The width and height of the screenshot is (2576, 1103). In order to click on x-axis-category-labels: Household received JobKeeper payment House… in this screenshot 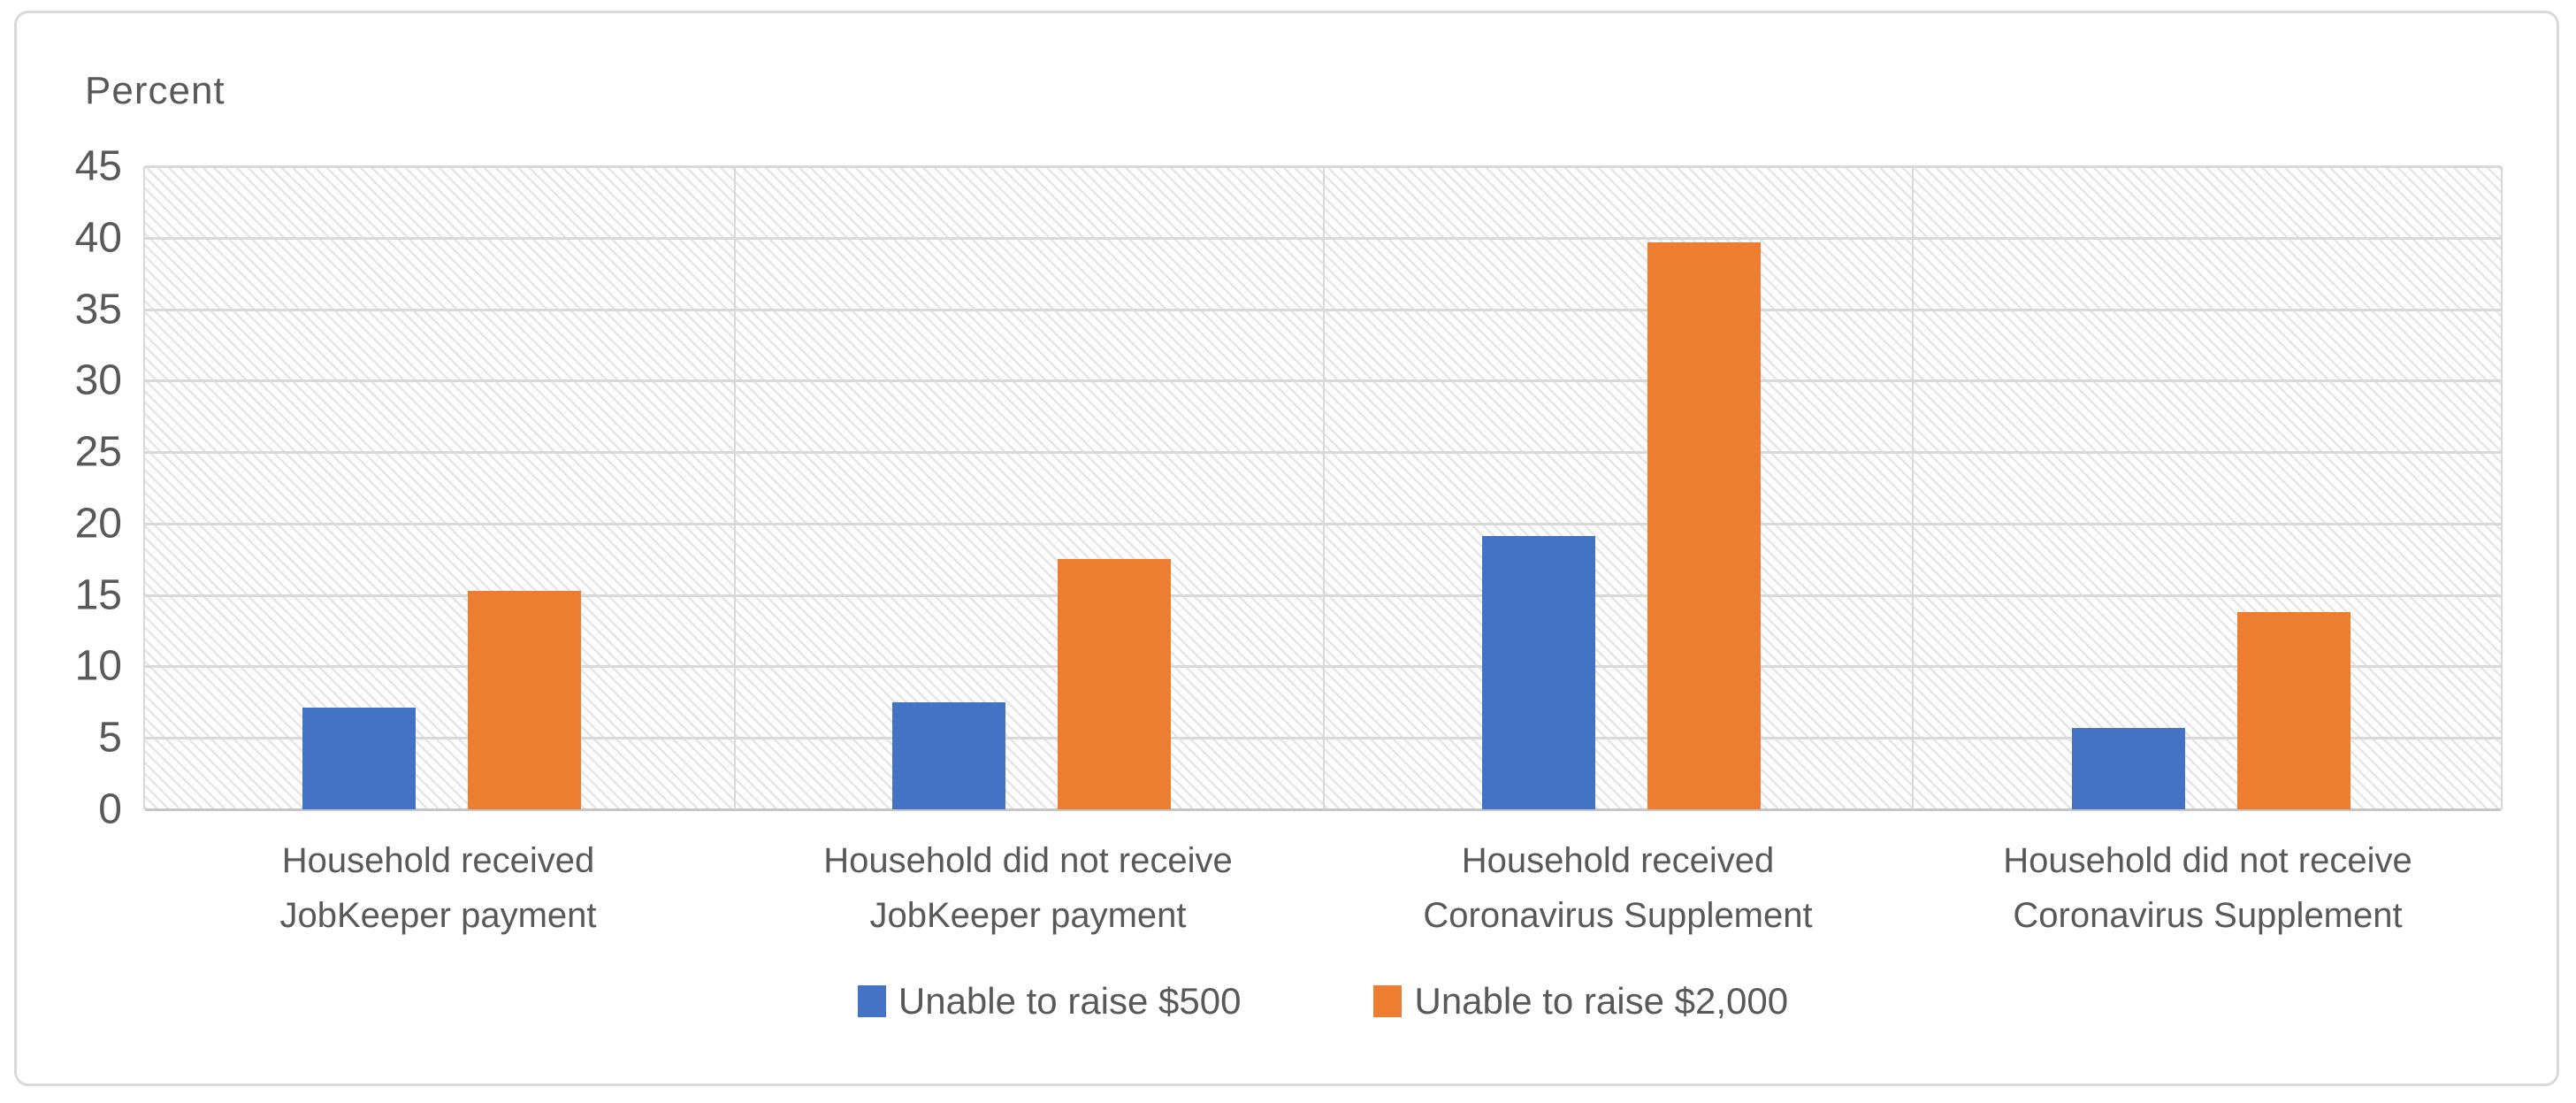, I will do `click(1323, 888)`.